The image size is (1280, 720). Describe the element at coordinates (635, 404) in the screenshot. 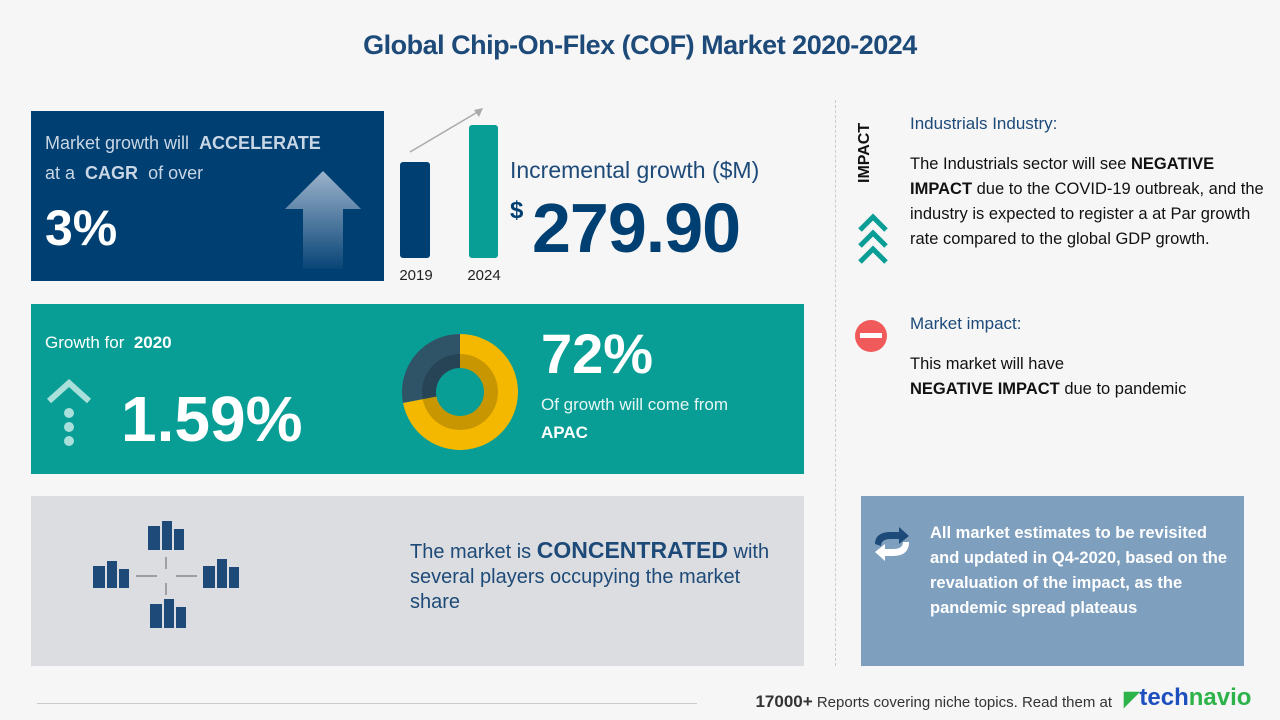

I see `region-text: Of growth will come from` at that location.